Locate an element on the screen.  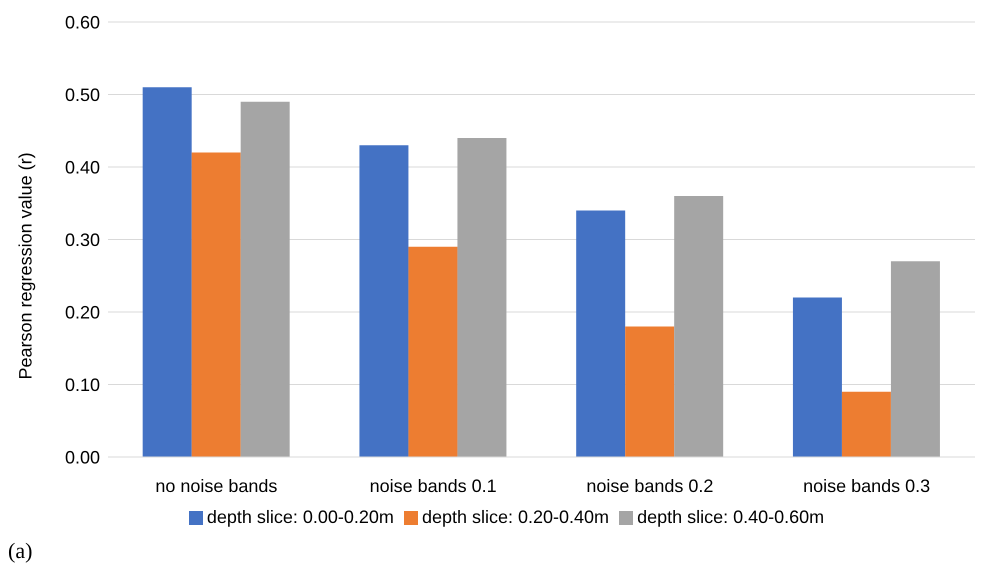
y-tick-label: 0.60 is located at coordinates (82, 22).